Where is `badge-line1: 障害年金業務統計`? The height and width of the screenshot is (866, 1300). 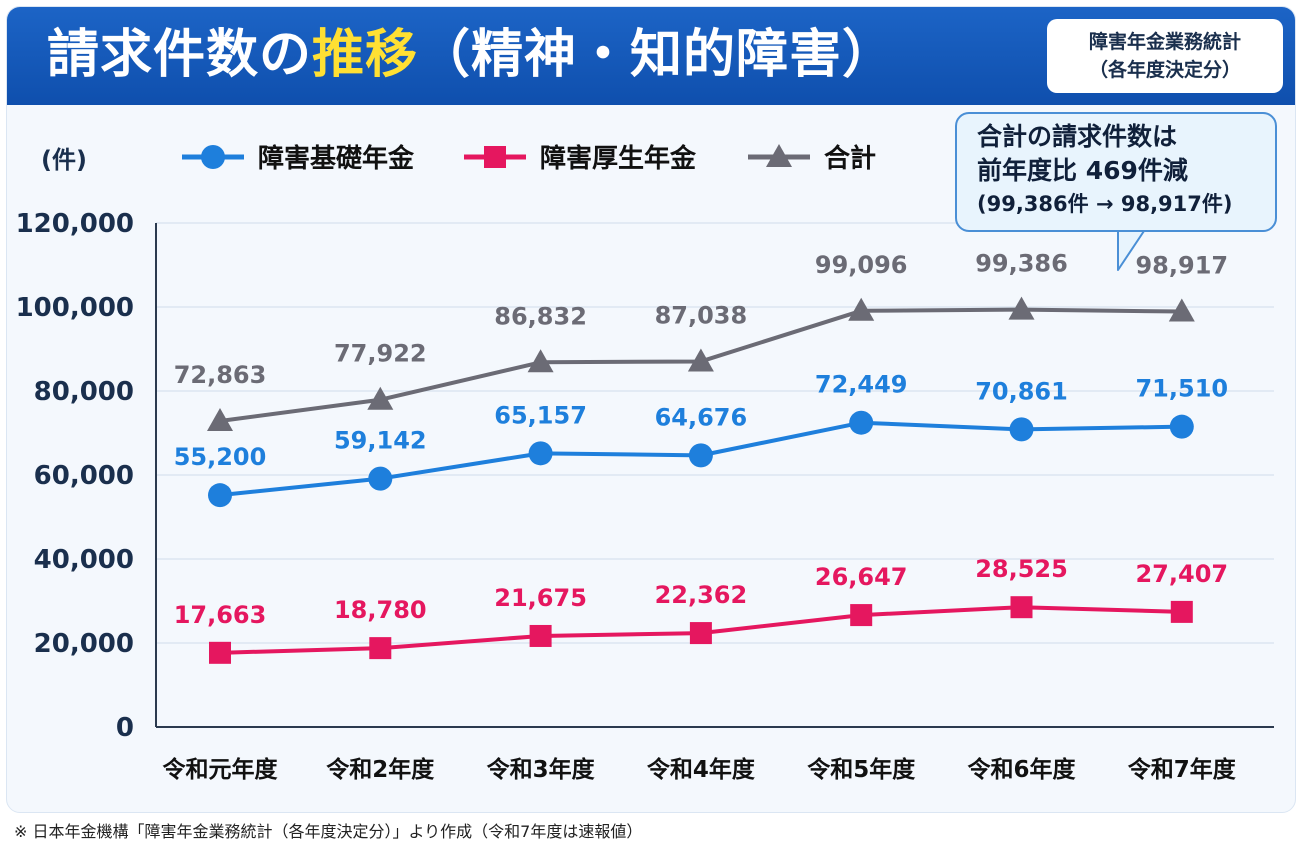
badge-line1: 障害年金業務統計 is located at coordinates (1164, 42).